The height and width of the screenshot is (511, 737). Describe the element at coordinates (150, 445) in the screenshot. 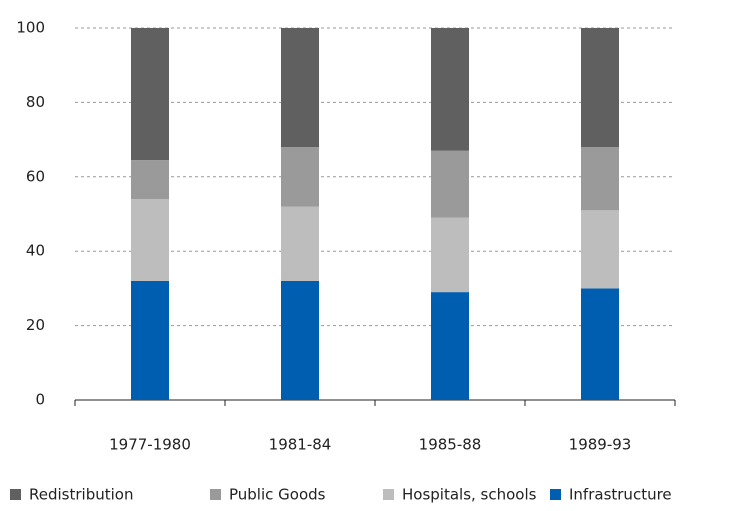

I see `x-tick-label: 1977-1980` at that location.